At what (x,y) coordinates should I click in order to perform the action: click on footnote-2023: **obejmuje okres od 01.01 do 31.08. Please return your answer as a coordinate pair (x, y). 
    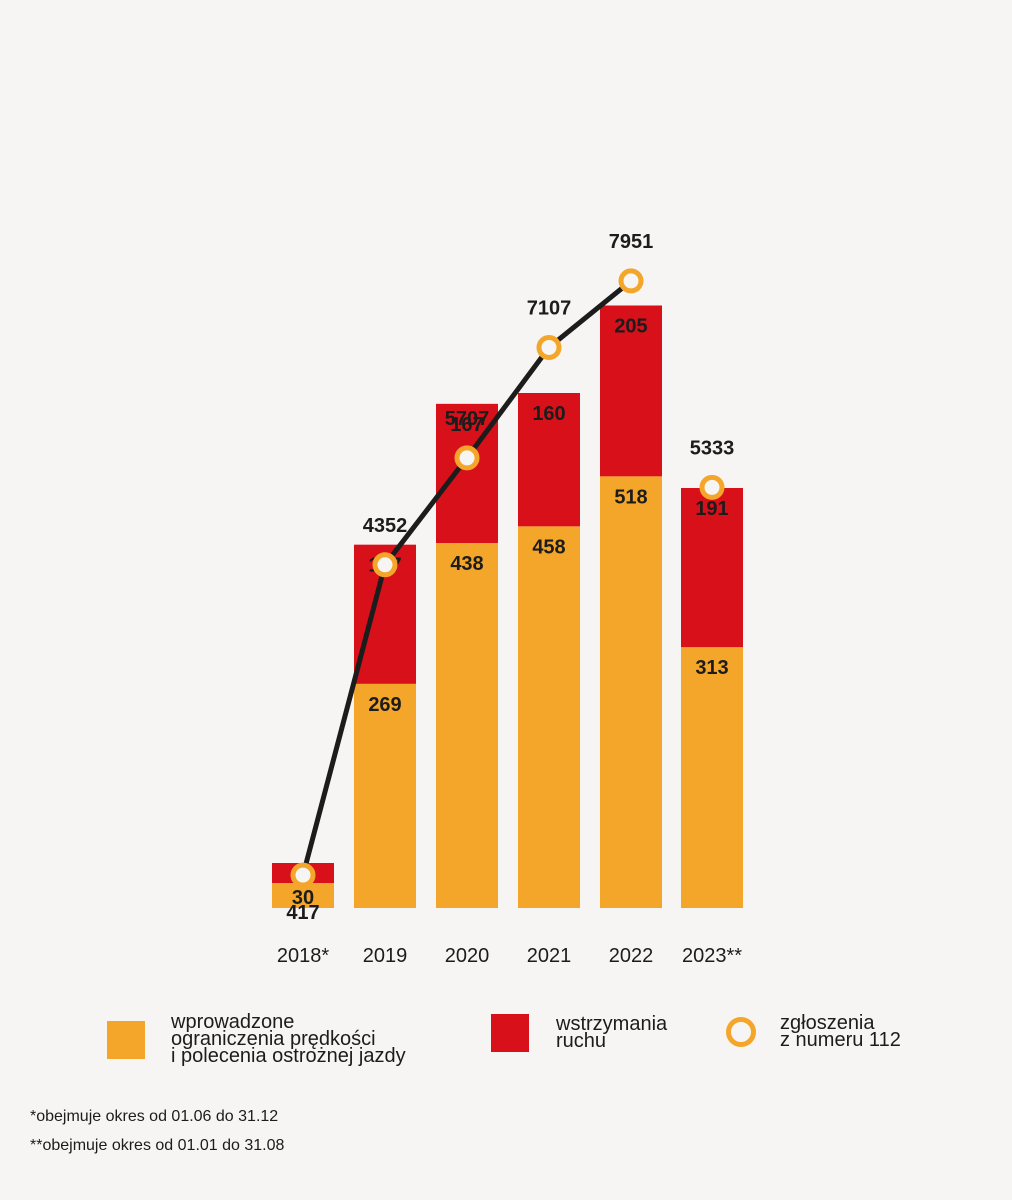
    Looking at the image, I should click on (157, 1145).